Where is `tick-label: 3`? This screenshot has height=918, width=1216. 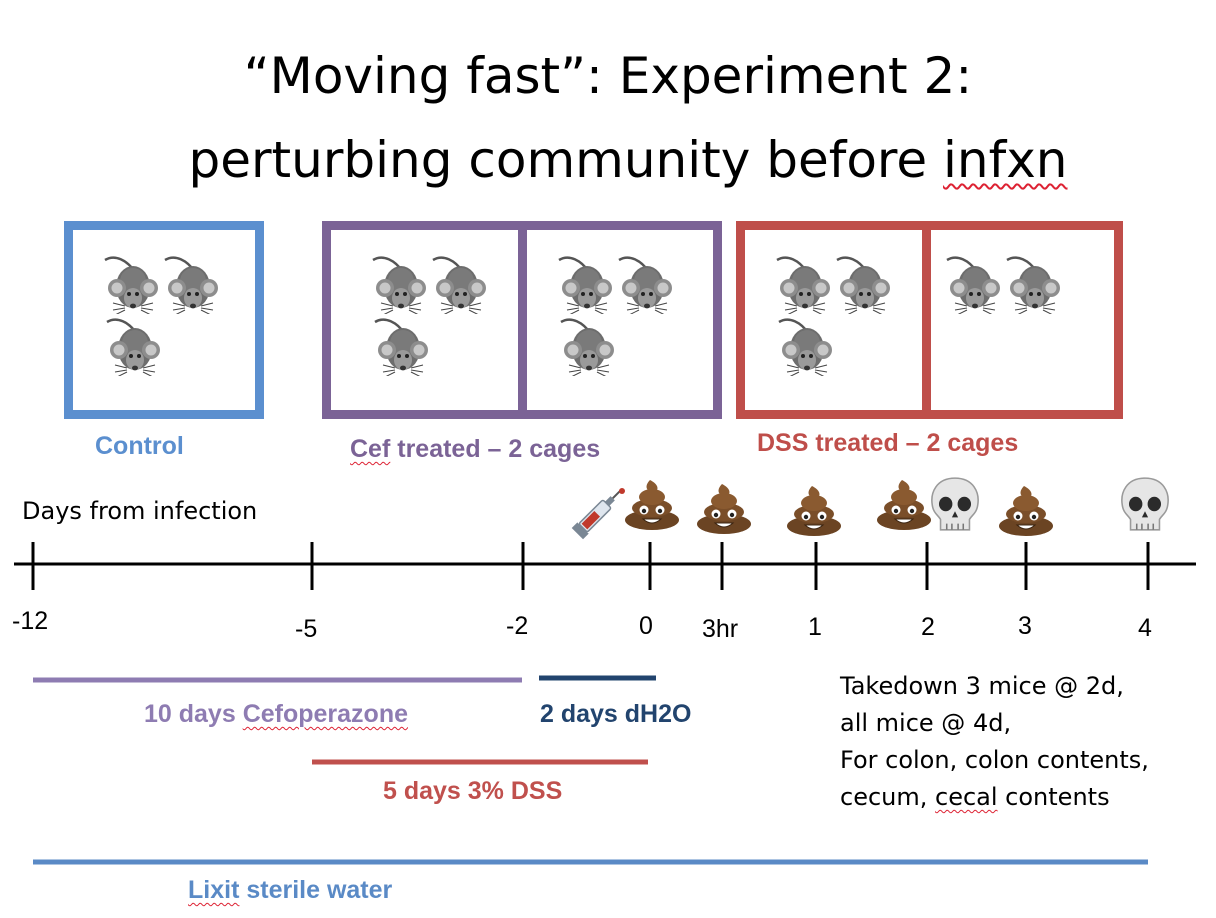 tick-label: 3 is located at coordinates (1025, 626).